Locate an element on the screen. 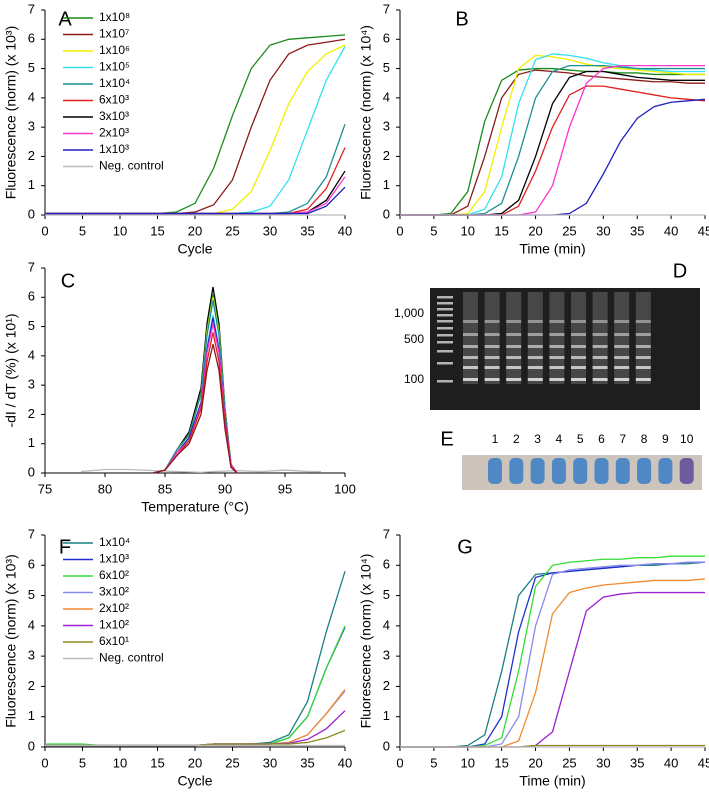 The image size is (709, 805). legend-label: 2x10³ is located at coordinates (114, 133).